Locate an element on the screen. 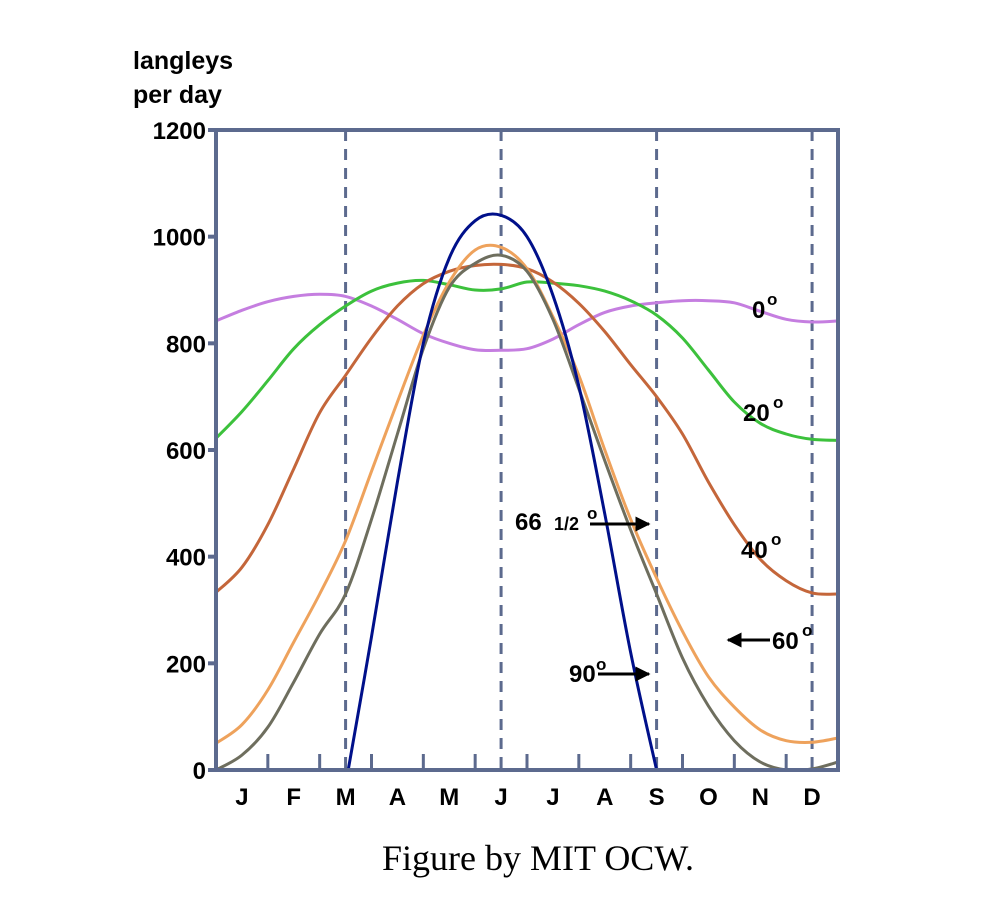 The width and height of the screenshot is (984, 899). label-0-text: 0 is located at coordinates (758, 310).